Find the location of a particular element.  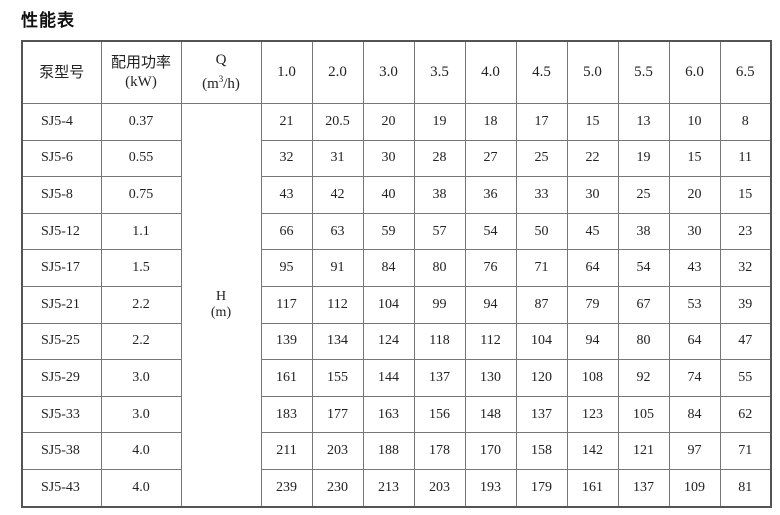

head-value-cell: 13 is located at coordinates (643, 122).